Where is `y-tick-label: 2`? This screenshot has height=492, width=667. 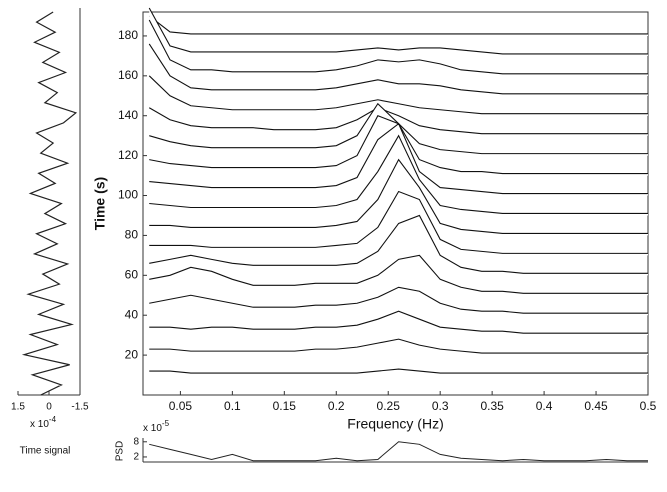 y-tick-label: 2 is located at coordinates (136, 457).